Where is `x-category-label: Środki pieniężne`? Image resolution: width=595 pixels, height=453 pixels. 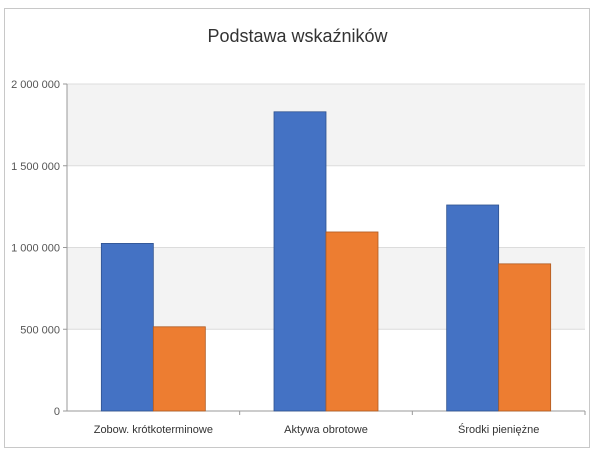 x-category-label: Środki pieniężne is located at coordinates (498, 429).